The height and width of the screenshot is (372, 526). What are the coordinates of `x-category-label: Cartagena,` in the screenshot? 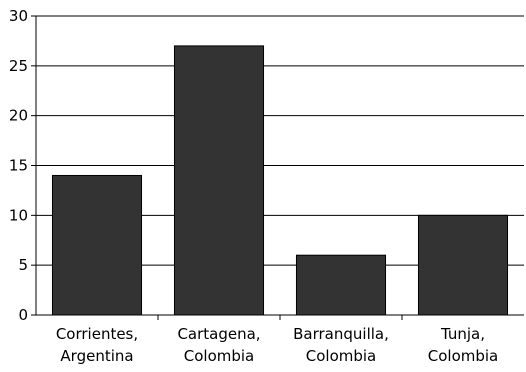 It's located at (218, 334).